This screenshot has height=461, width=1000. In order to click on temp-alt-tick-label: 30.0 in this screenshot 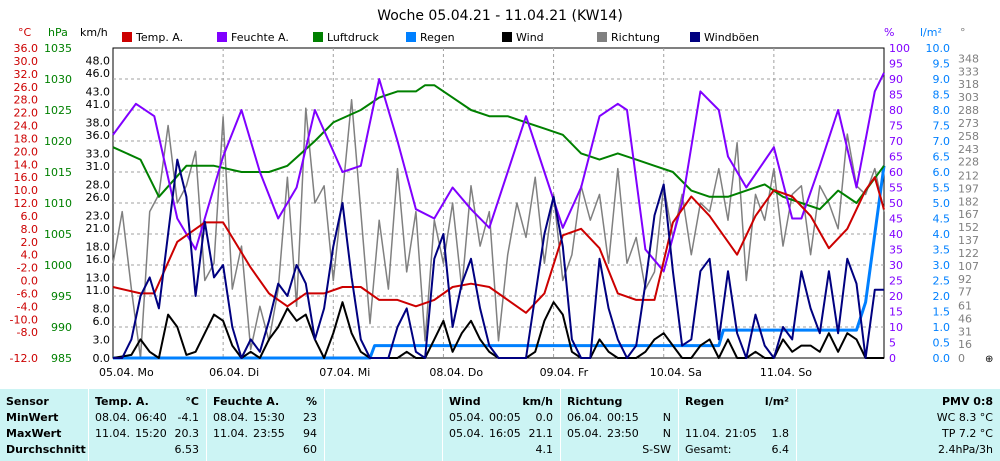, I will do `click(26, 61)`.